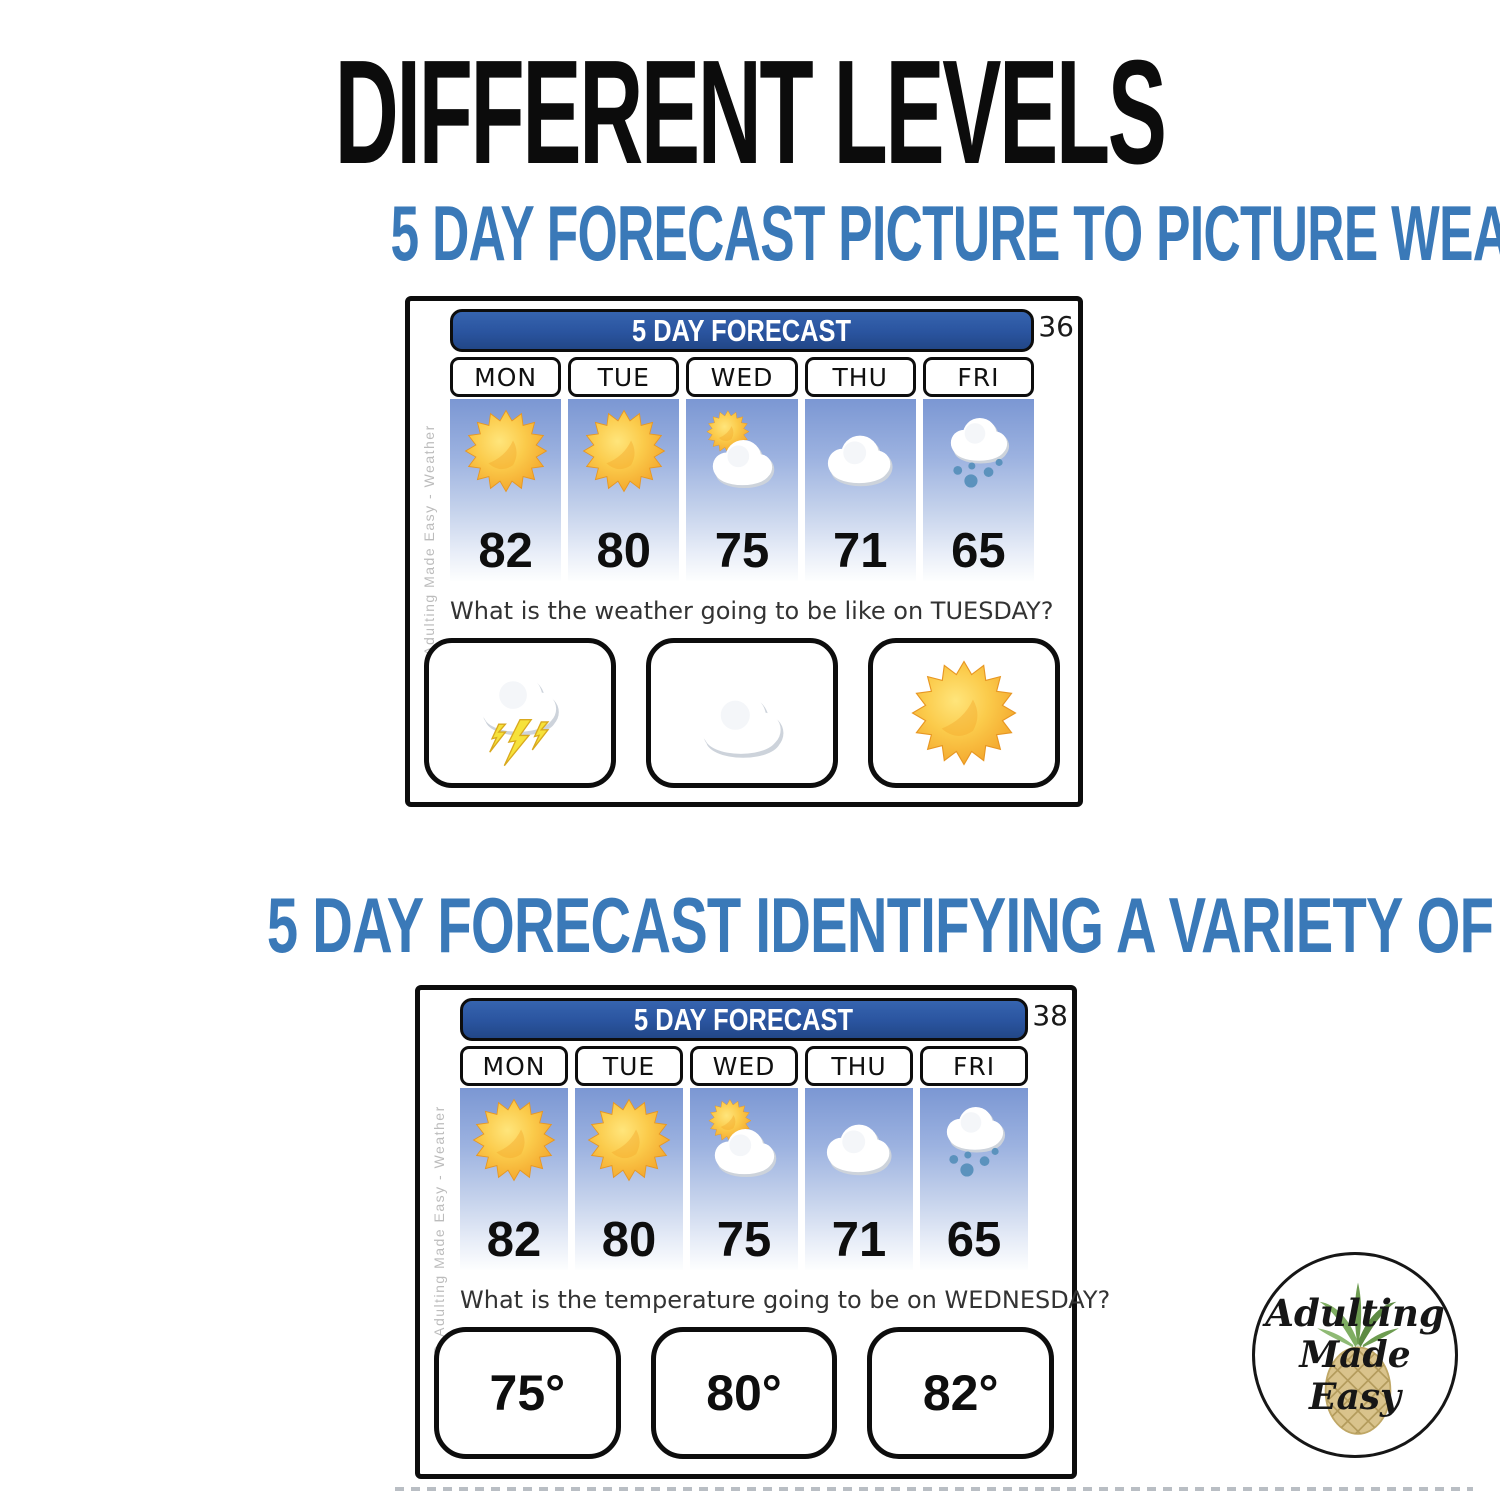 This screenshot has width=1500, height=1500. I want to click on answer-option-thunderstorm, so click(520, 713).